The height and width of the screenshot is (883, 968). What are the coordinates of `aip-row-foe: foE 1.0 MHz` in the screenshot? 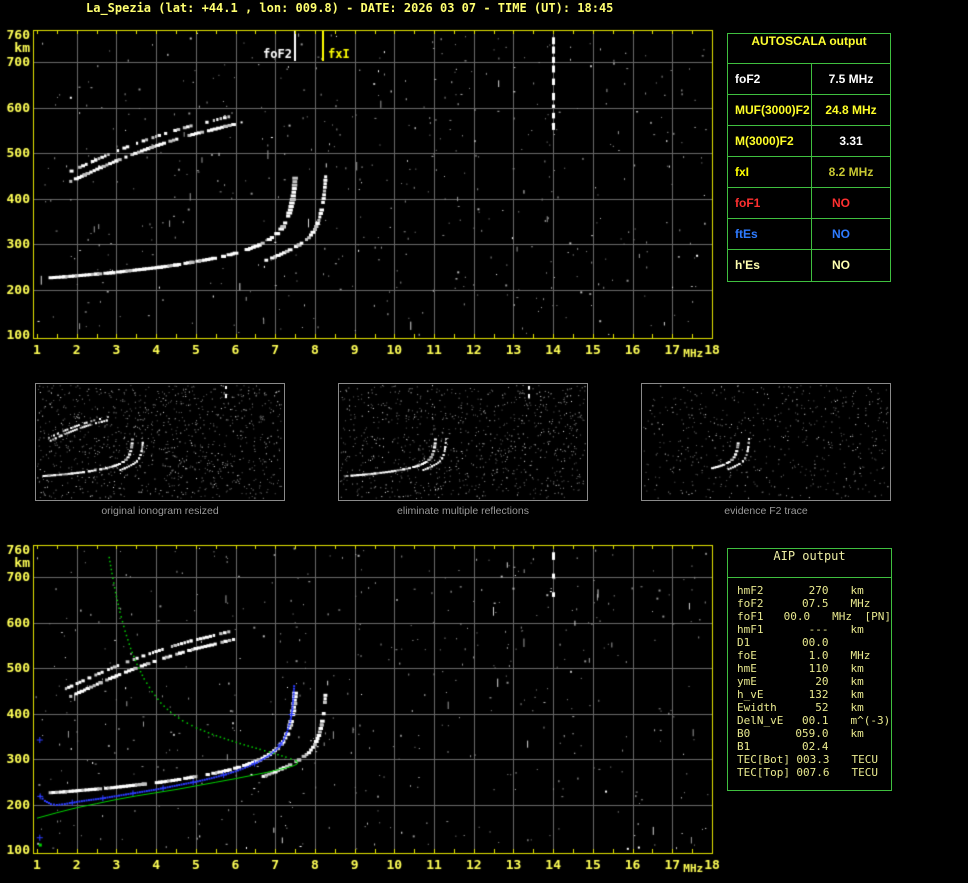 It's located at (814, 655).